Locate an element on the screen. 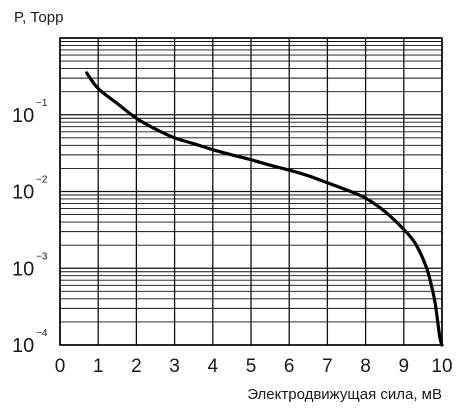 The height and width of the screenshot is (411, 472). x-tick-label: 1 is located at coordinates (98, 366).